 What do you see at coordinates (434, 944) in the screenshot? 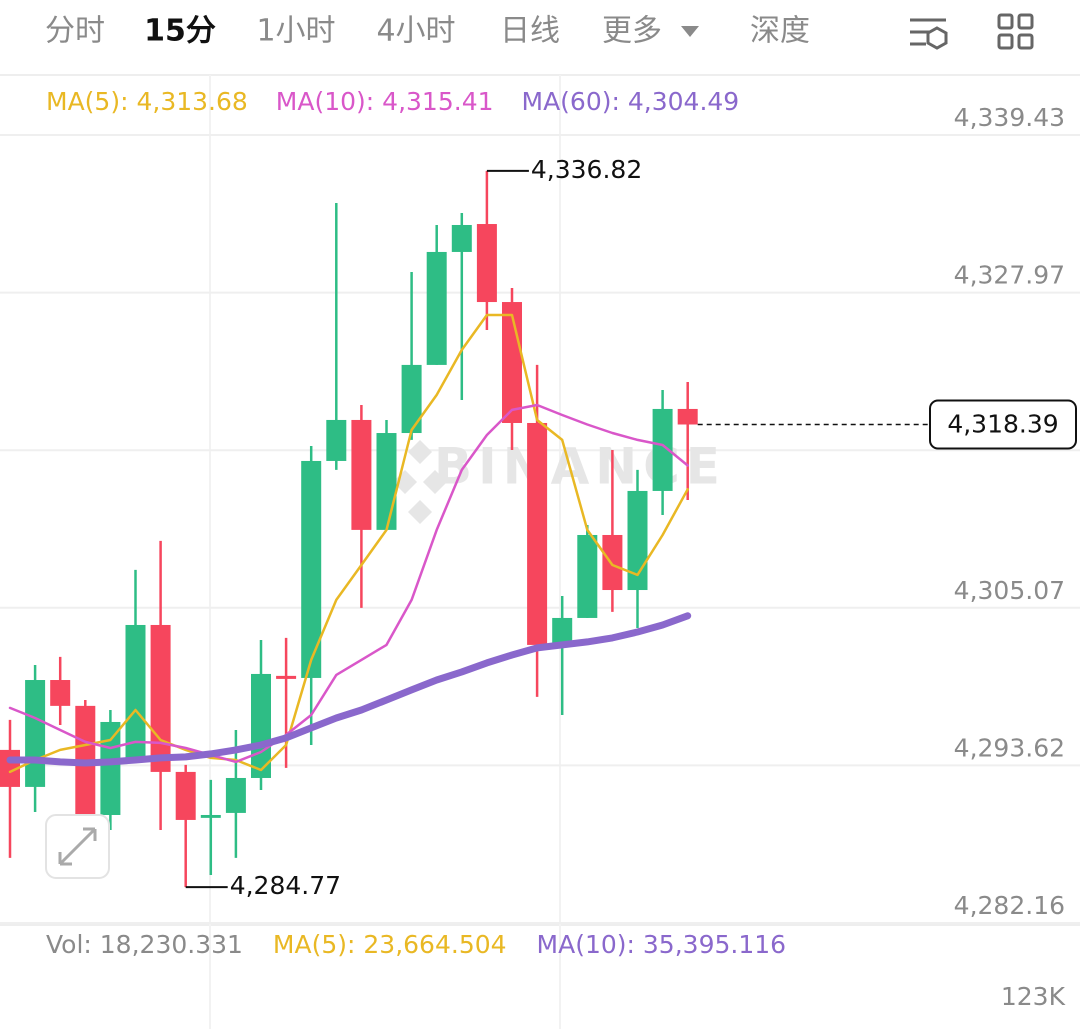
I see `legend-value: 23,664.504` at bounding box center [434, 944].